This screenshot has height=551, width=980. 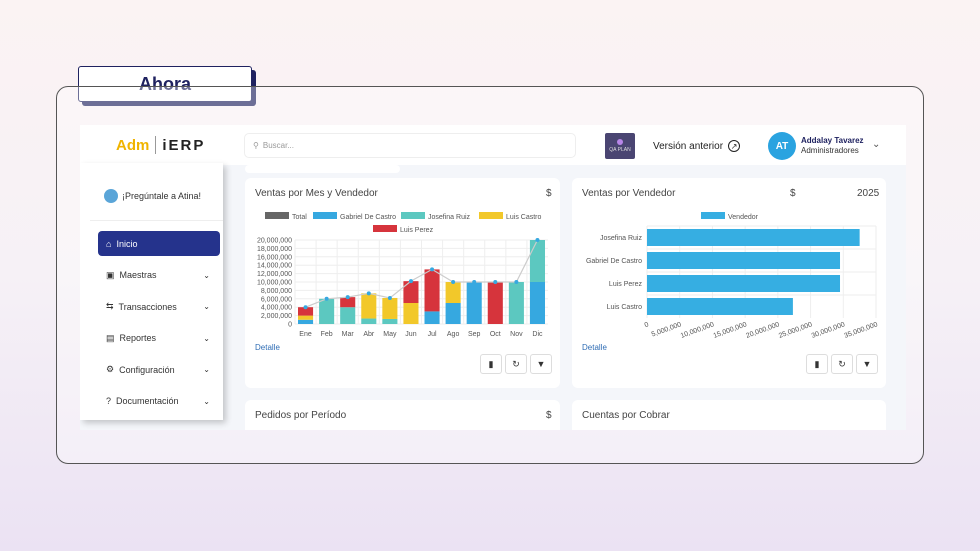 I want to click on sidebar-item-inicio: ⌂ Inicio, so click(x=159, y=243).